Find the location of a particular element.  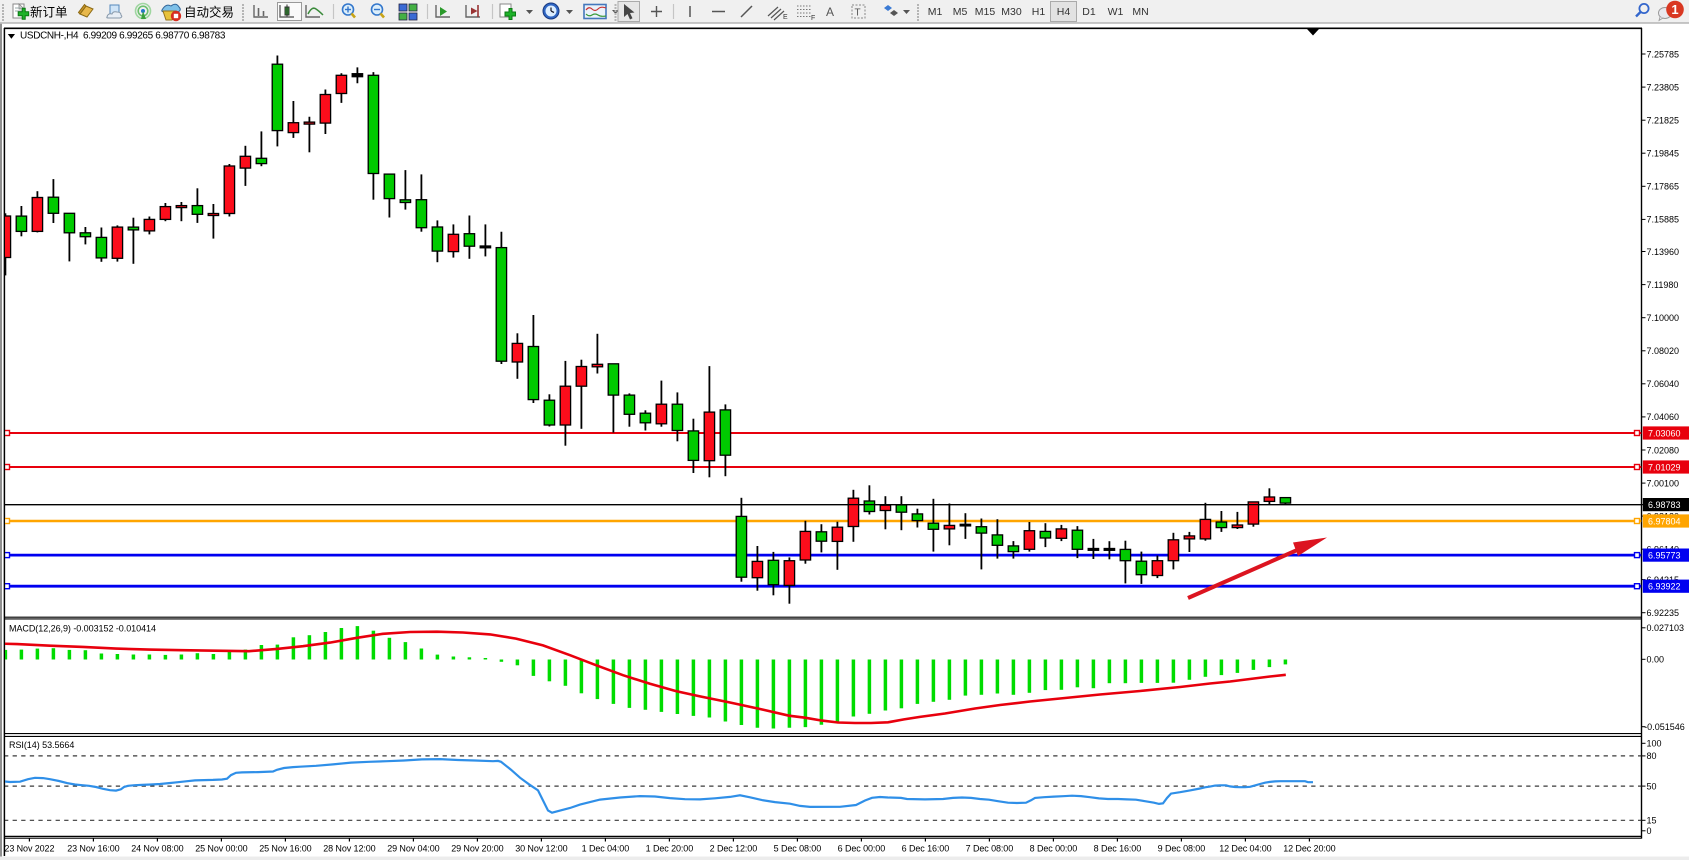

svg-text: 6 Dec 16:00 is located at coordinates (926, 849).